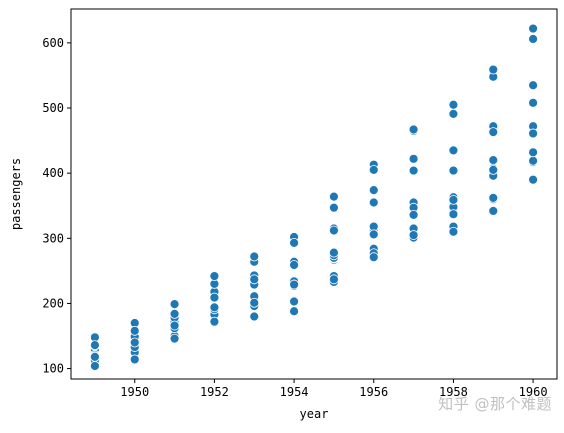  What do you see at coordinates (53, 43) in the screenshot?
I see `y-tick-label: 600` at bounding box center [53, 43].